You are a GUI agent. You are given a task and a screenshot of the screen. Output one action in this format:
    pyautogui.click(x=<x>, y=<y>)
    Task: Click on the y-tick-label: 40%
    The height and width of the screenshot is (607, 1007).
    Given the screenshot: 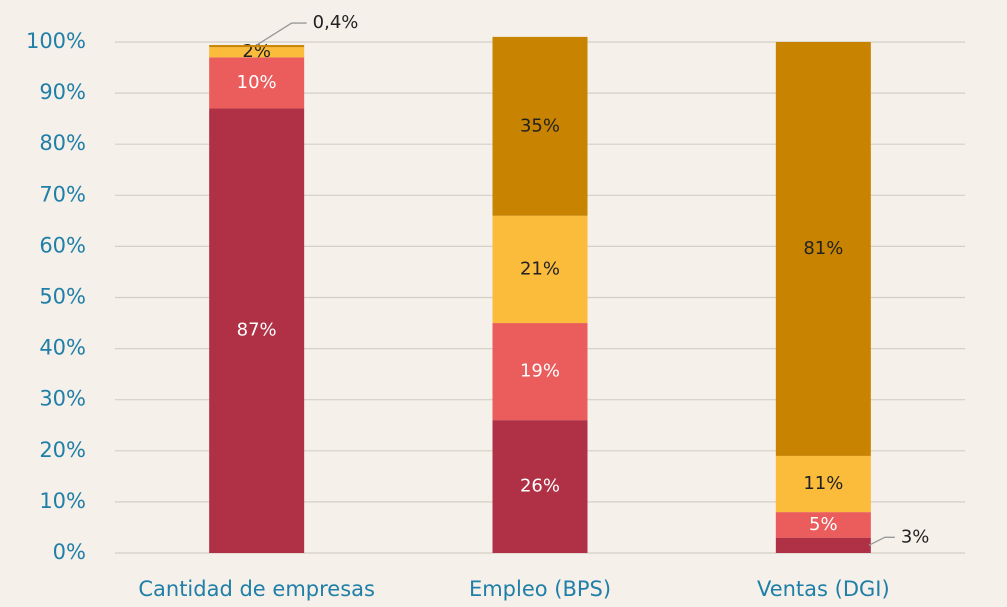 What is the action you would take?
    pyautogui.click(x=62, y=348)
    